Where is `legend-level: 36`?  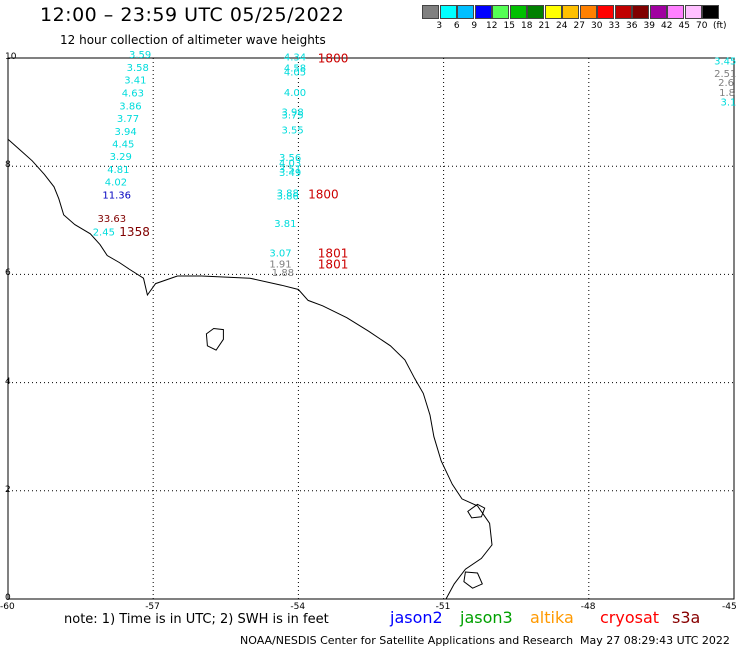
legend-level: 36 is located at coordinates (632, 26).